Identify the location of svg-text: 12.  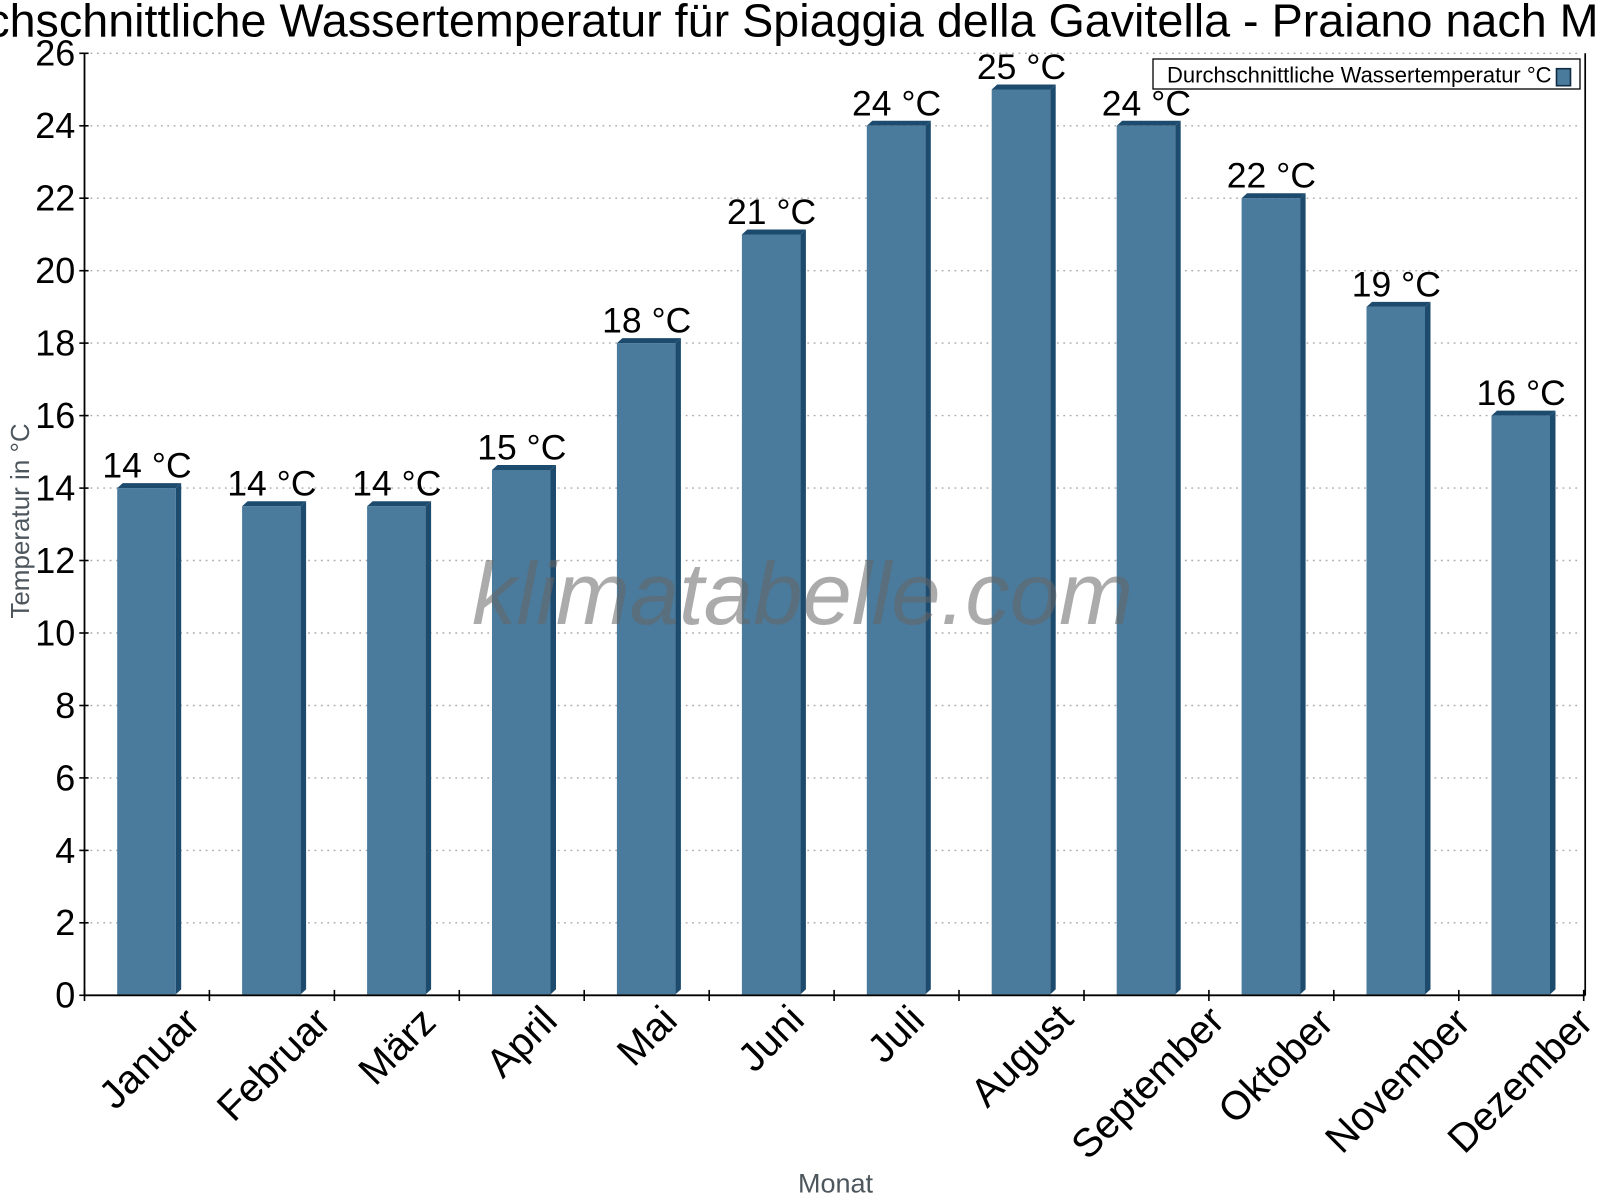
(55, 560).